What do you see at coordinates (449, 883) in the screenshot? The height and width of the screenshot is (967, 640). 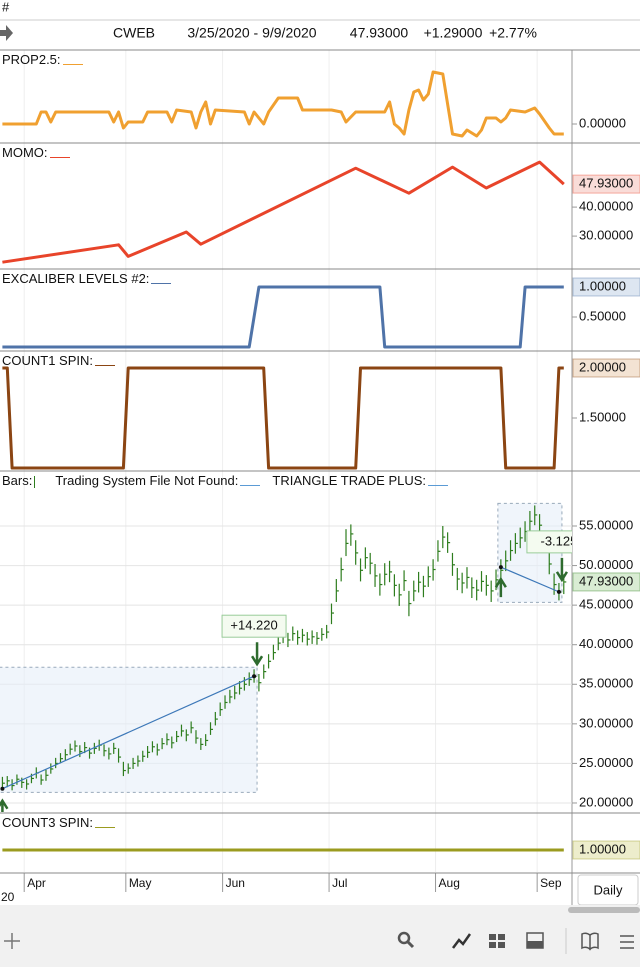 I see `x-tick-label: Aug` at bounding box center [449, 883].